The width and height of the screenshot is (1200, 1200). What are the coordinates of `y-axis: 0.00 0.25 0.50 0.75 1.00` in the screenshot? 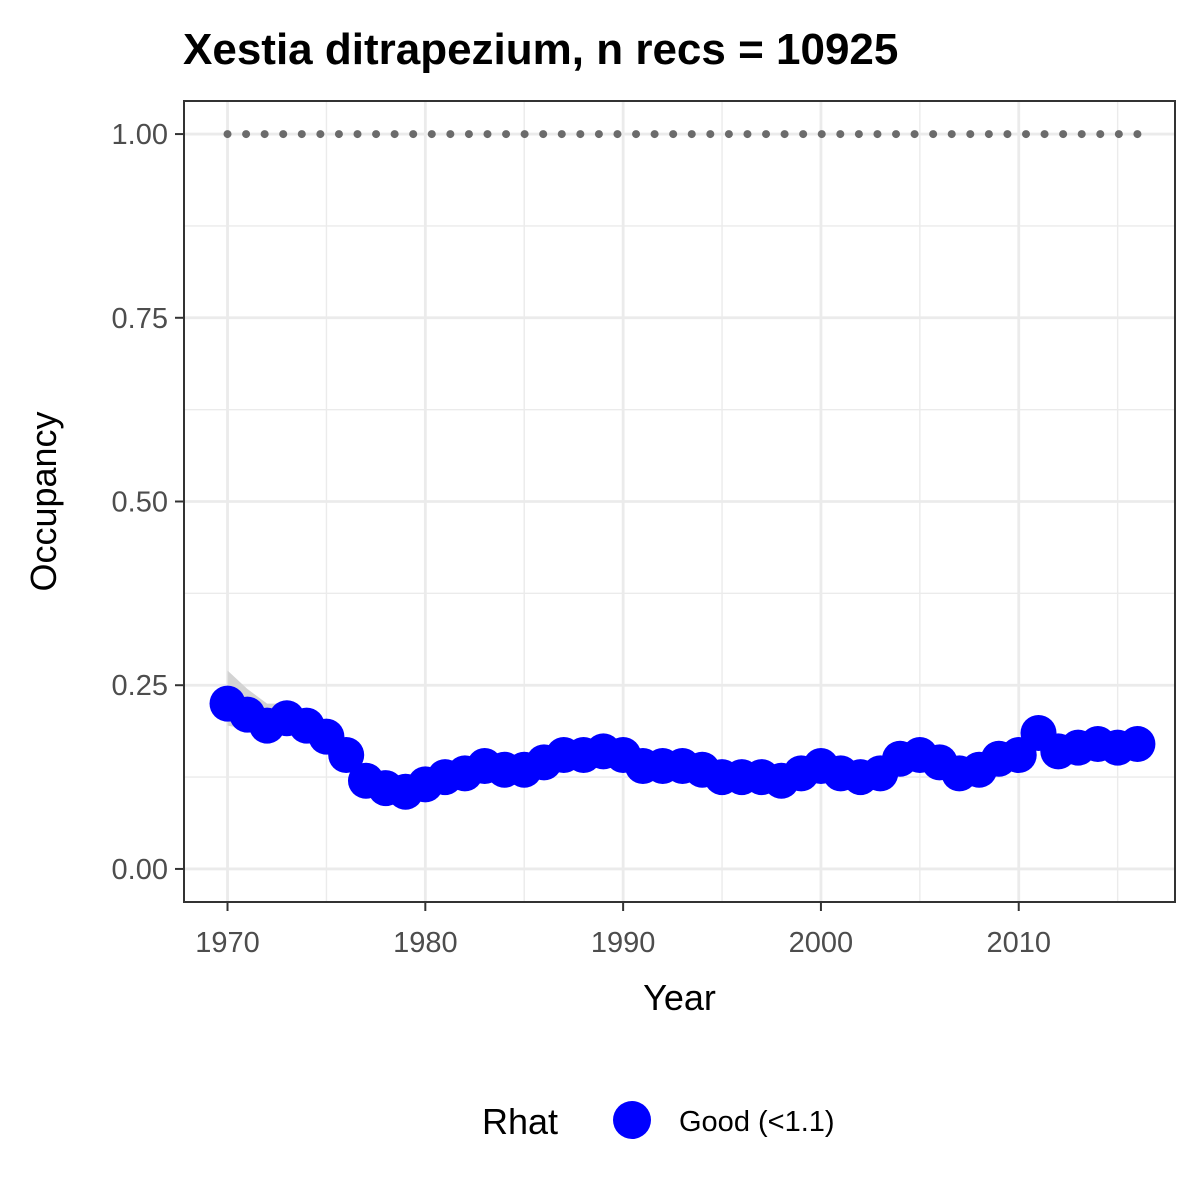 It's located at (148, 502).